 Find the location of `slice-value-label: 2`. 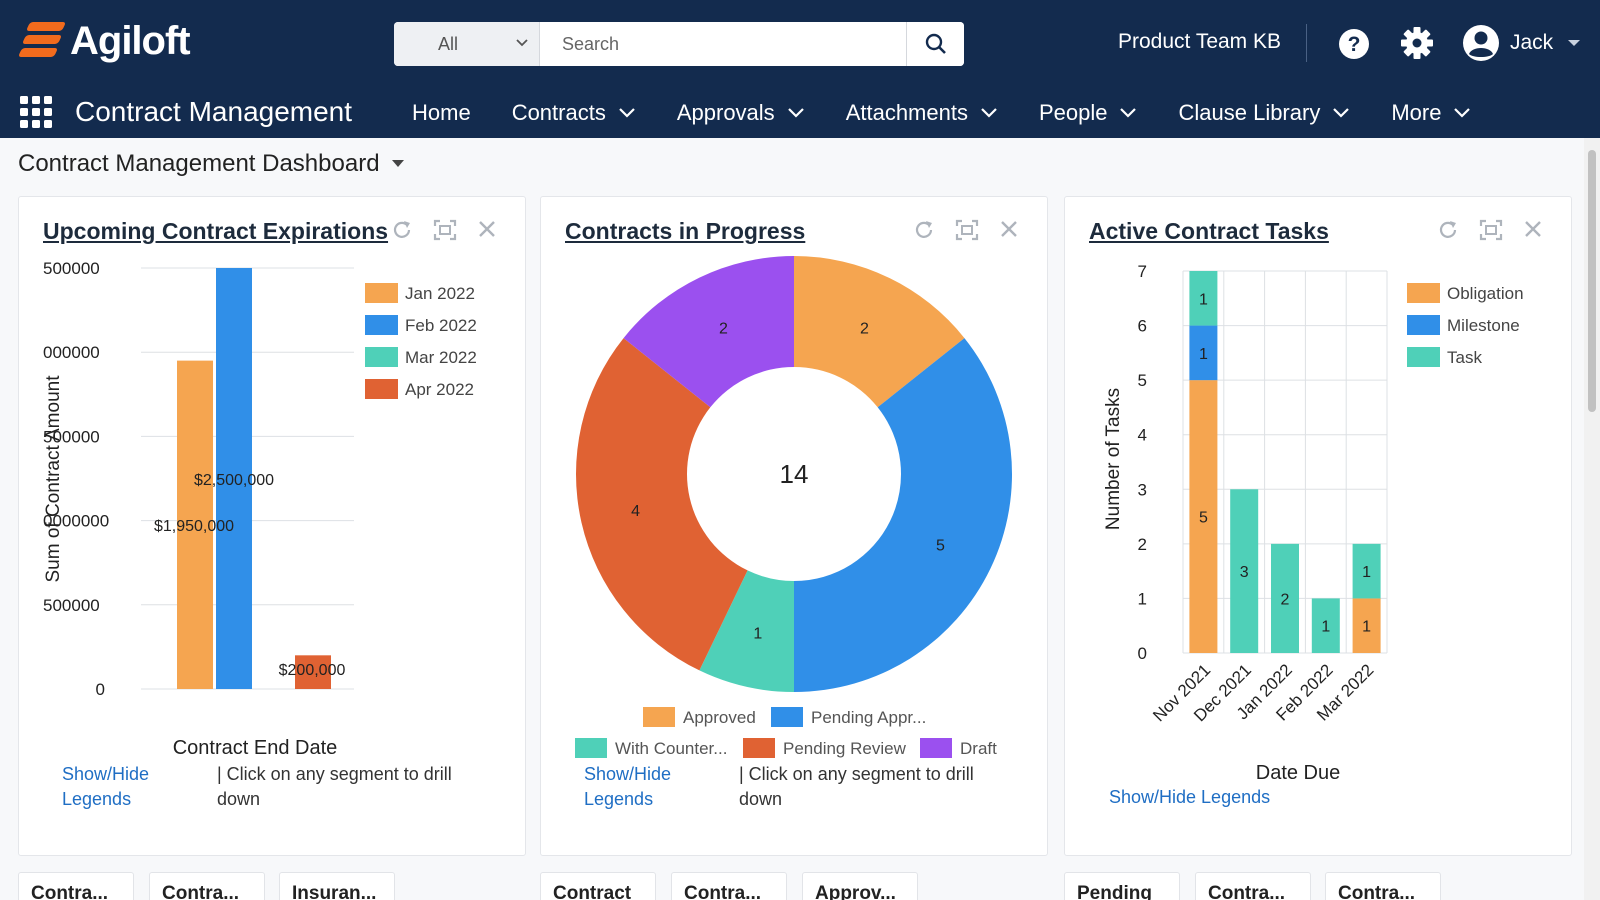

slice-value-label: 2 is located at coordinates (723, 329).